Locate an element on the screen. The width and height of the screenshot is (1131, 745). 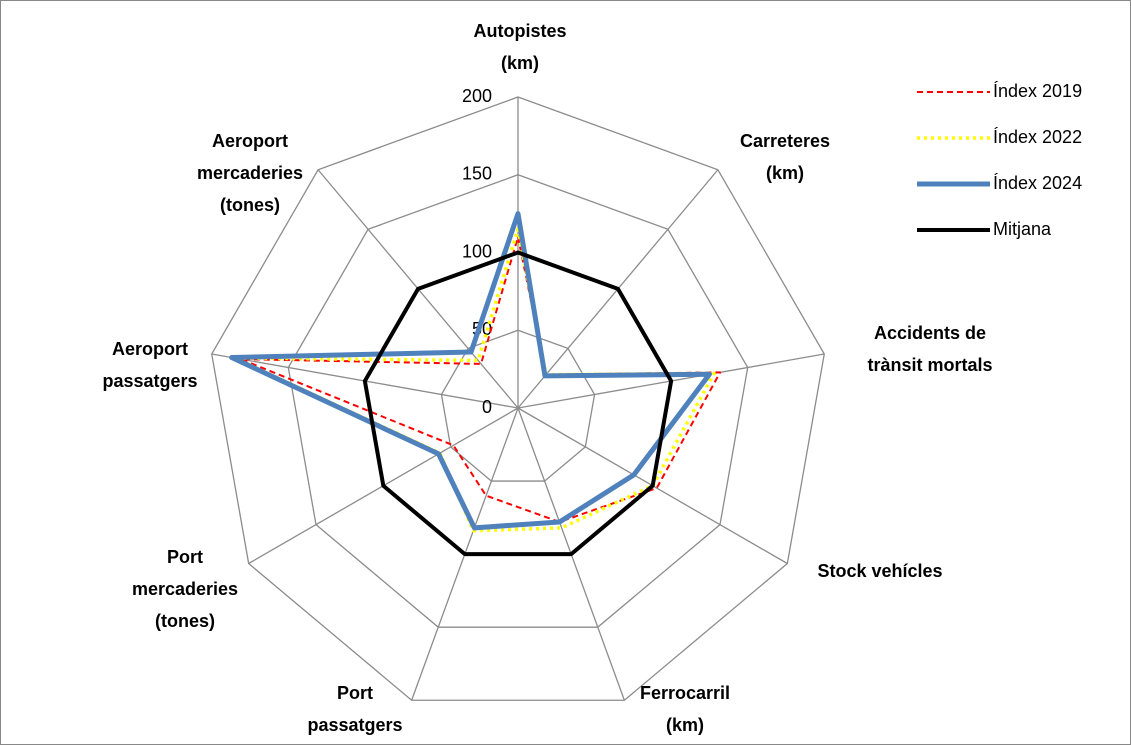
r-tick-label: 100 is located at coordinates (477, 251).